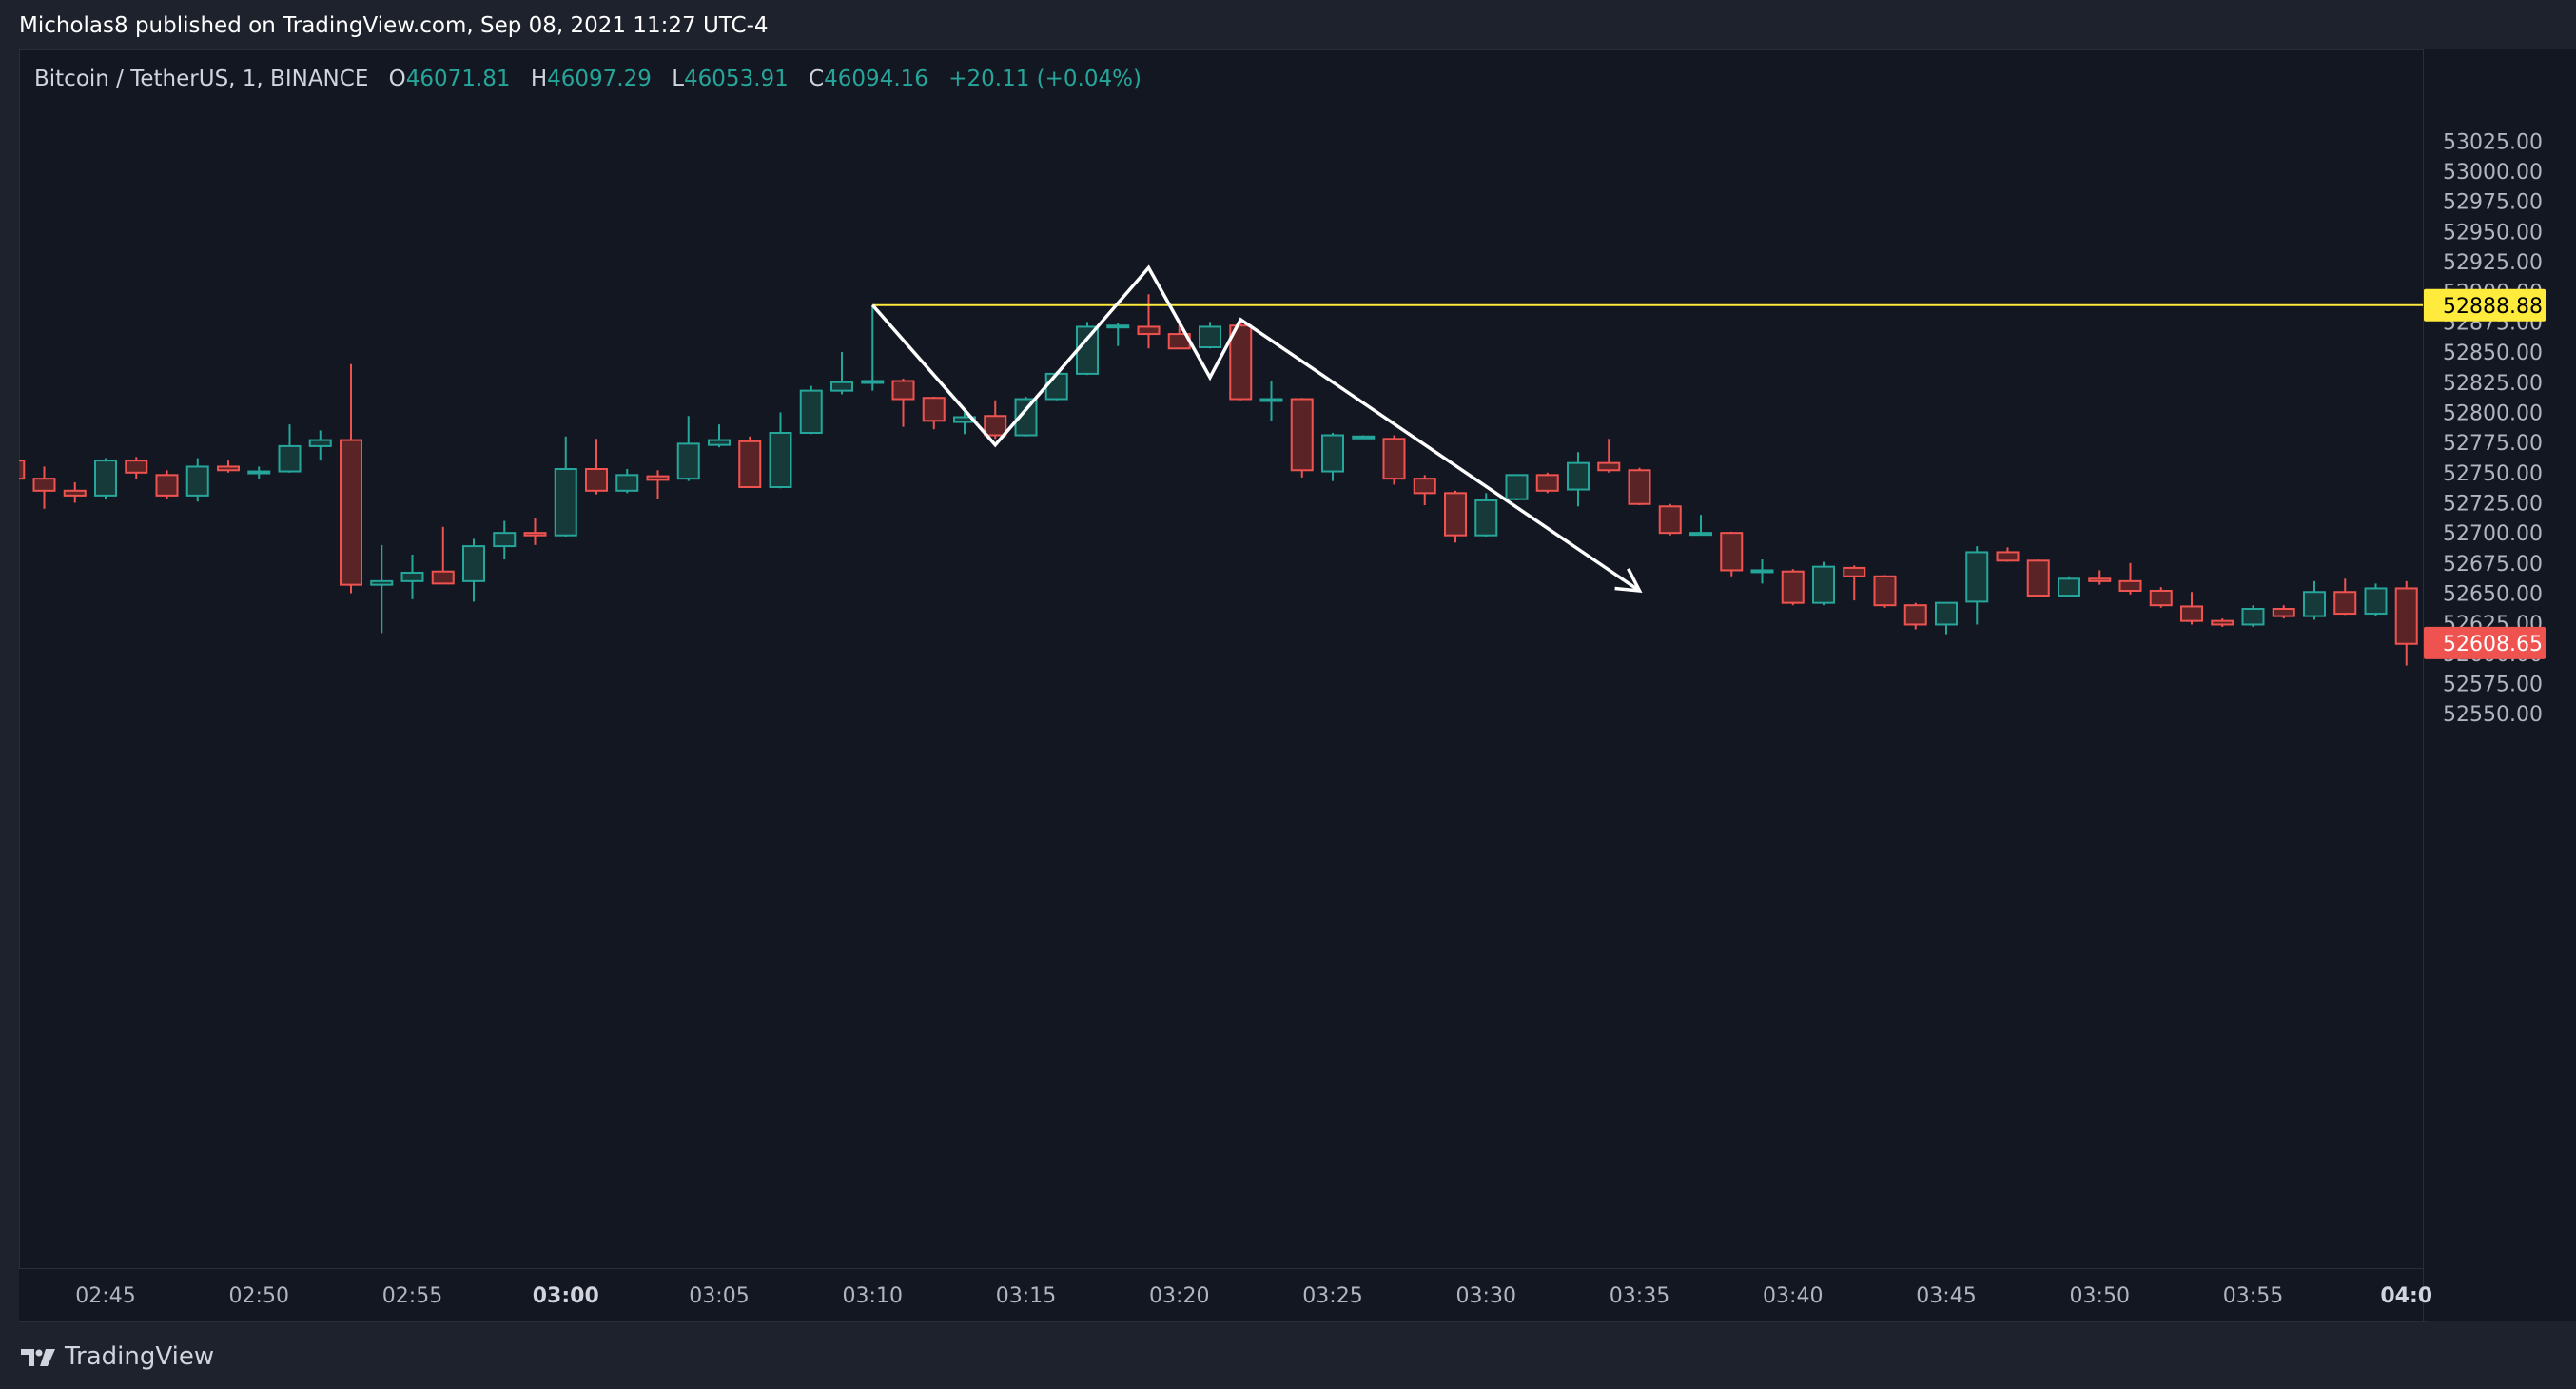  I want to click on zigzag-drawing, so click(1256, 428).